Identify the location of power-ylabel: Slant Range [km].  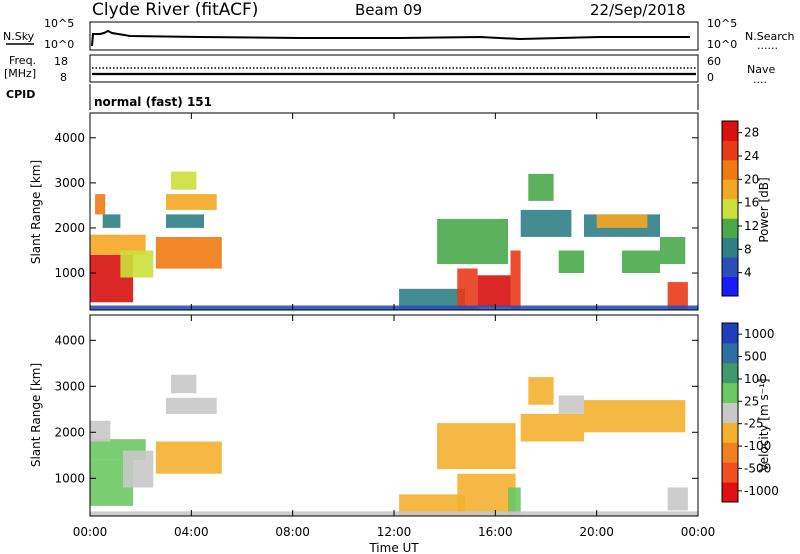
(36, 212).